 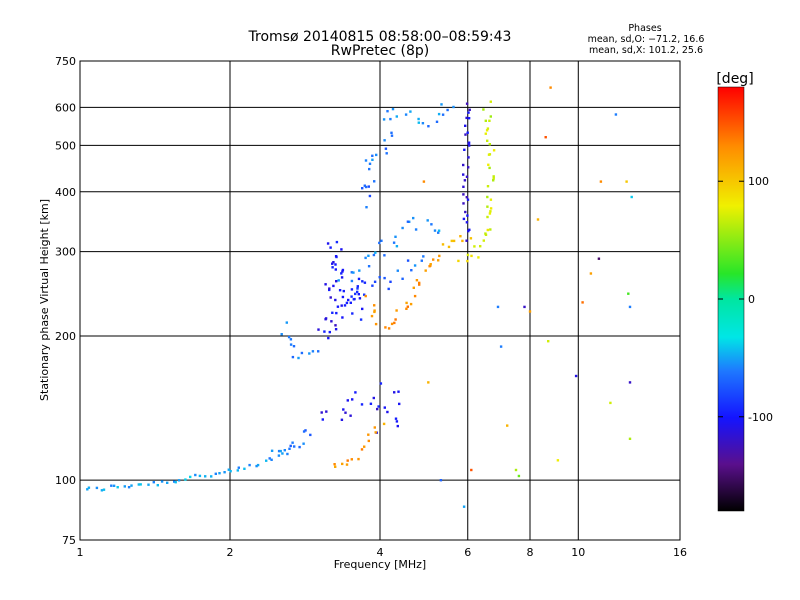 I want to click on x-axis-ticks: 1 2 4 6 8 10 16, so click(x=382, y=552).